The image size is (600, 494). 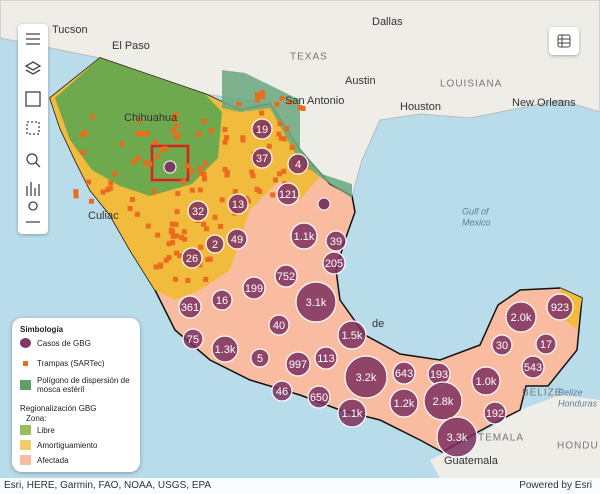 What do you see at coordinates (46, 430) in the screenshot?
I see `legend-label: Libre` at bounding box center [46, 430].